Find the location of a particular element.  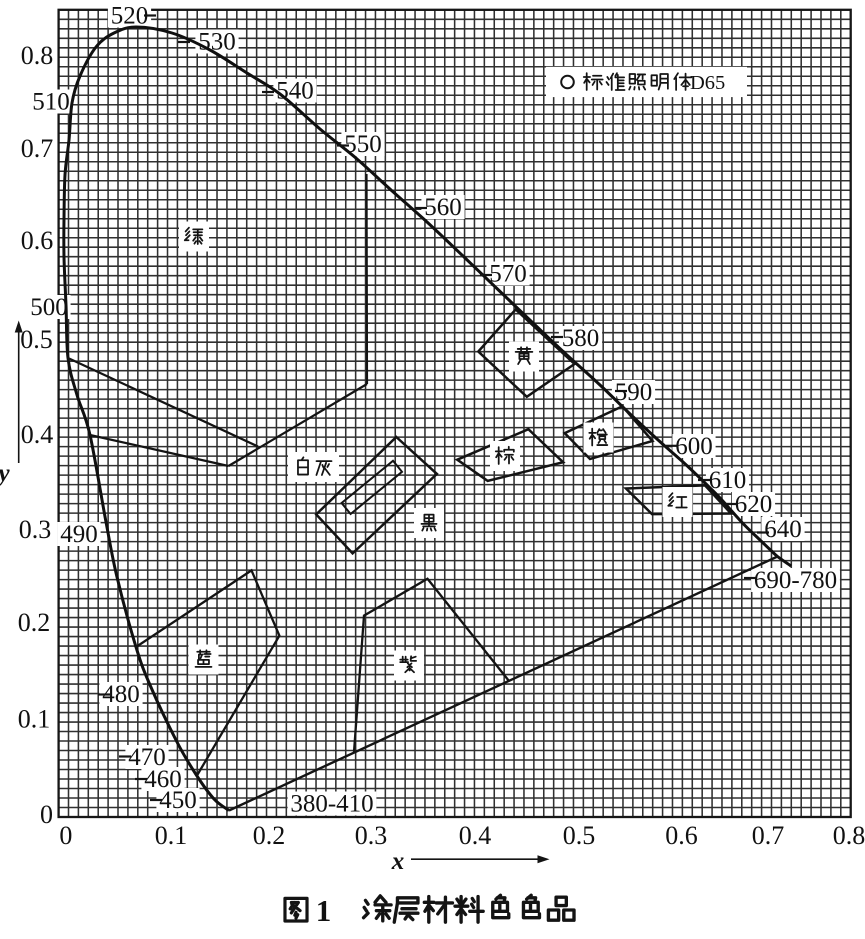

svg-text: 610 is located at coordinates (728, 480).